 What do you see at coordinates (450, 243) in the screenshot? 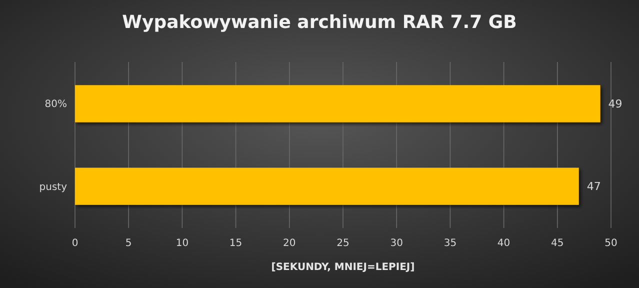
I see `x-tick-label: 35` at bounding box center [450, 243].